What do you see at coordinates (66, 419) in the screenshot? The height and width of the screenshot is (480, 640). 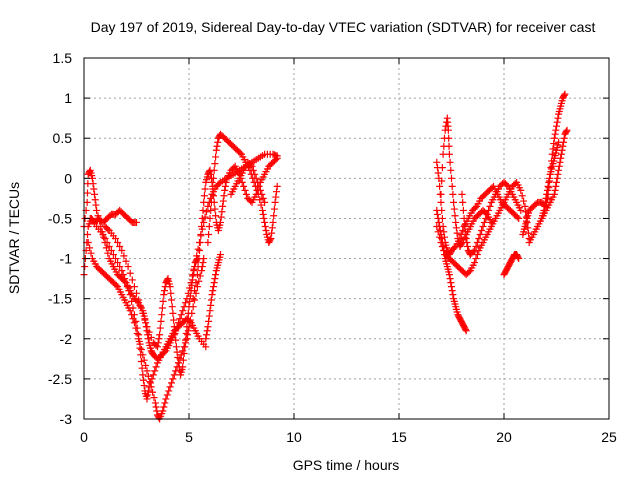 I see `y-tick-label: -3` at bounding box center [66, 419].